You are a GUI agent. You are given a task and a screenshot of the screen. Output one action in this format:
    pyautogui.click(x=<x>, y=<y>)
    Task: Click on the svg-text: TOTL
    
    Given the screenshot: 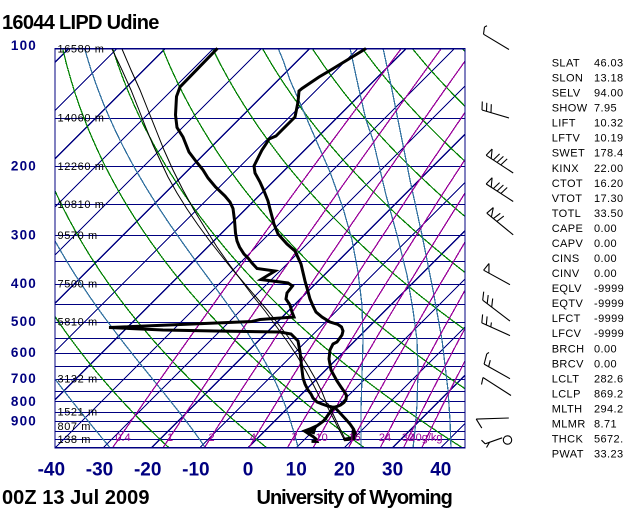 What is the action you would take?
    pyautogui.click(x=567, y=214)
    